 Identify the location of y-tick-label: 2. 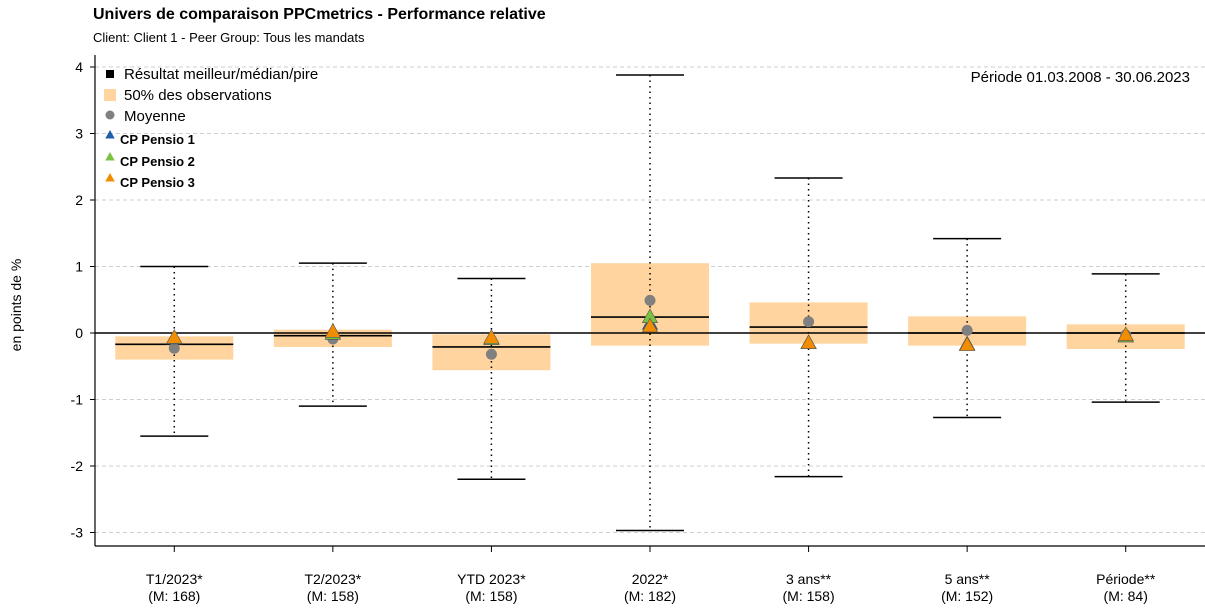
(79, 200).